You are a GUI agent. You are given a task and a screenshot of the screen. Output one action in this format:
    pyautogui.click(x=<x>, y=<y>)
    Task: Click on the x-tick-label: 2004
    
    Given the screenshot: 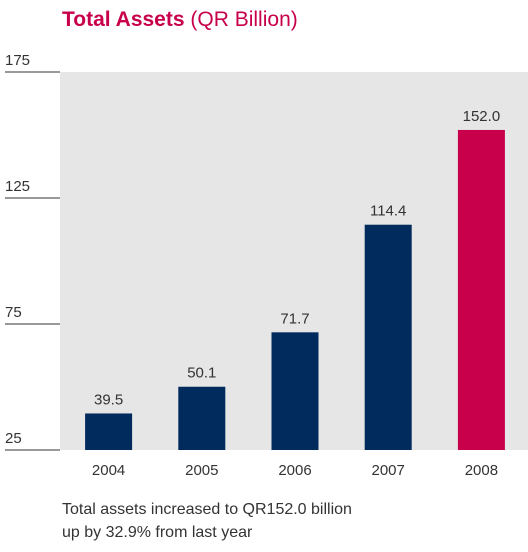 What is the action you would take?
    pyautogui.click(x=108, y=470)
    